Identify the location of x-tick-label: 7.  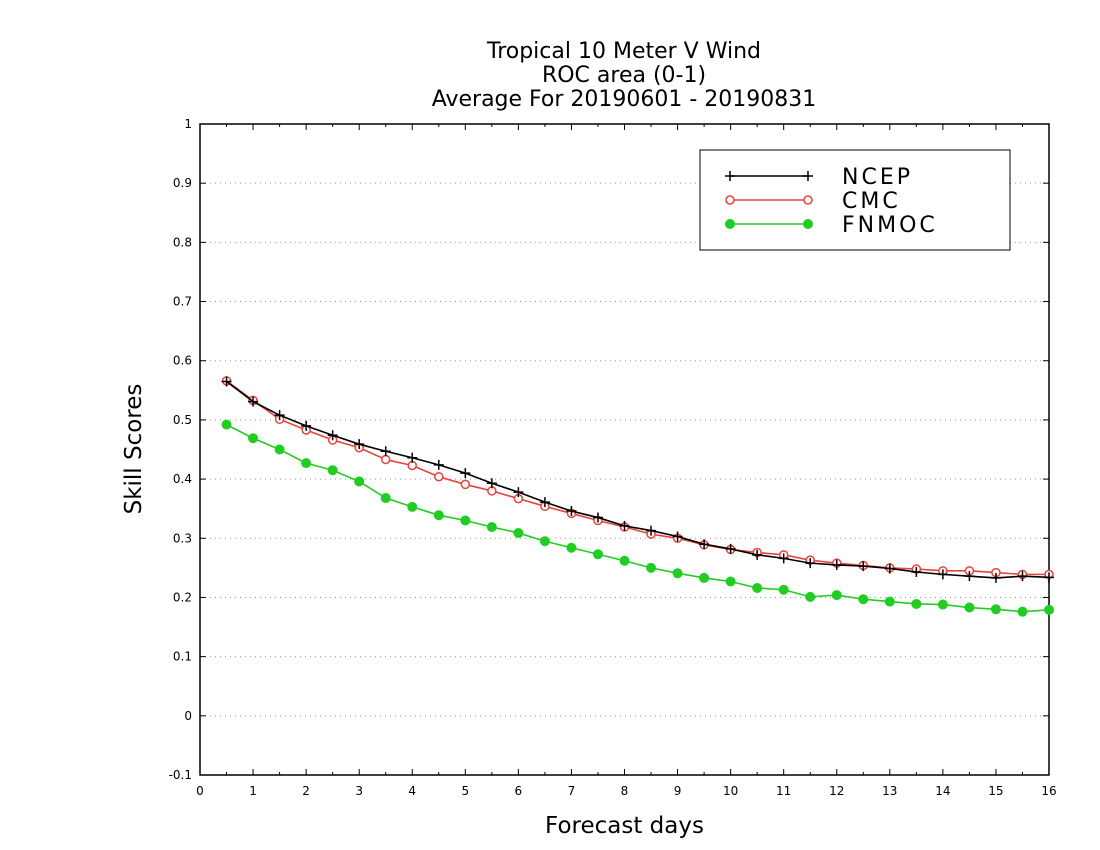
(572, 791).